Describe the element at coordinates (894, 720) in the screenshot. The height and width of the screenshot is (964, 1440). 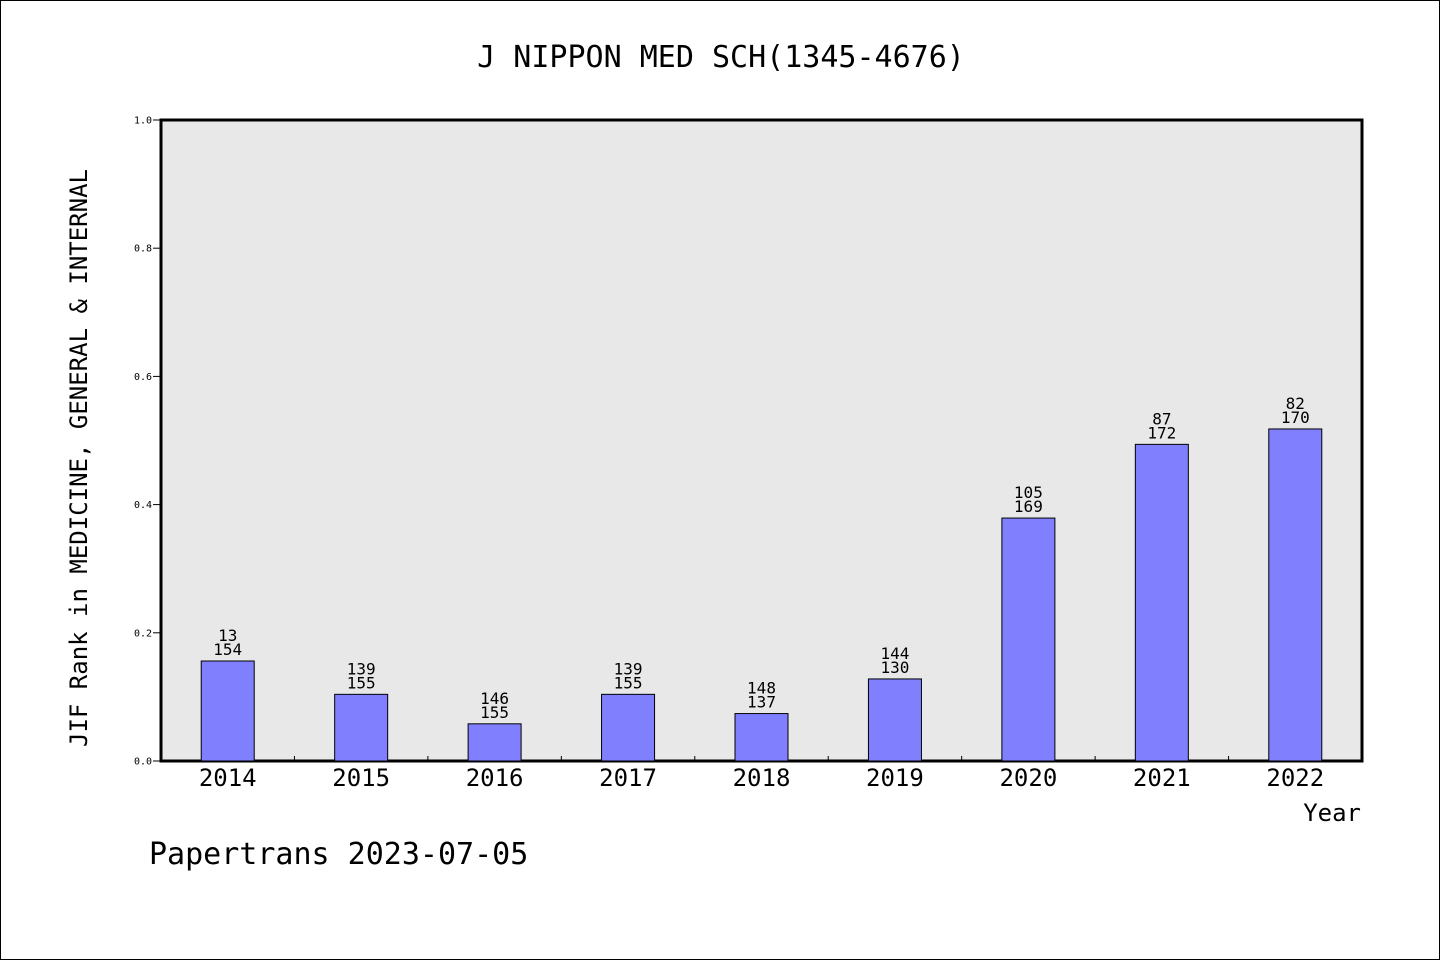
I see `bar-2019` at that location.